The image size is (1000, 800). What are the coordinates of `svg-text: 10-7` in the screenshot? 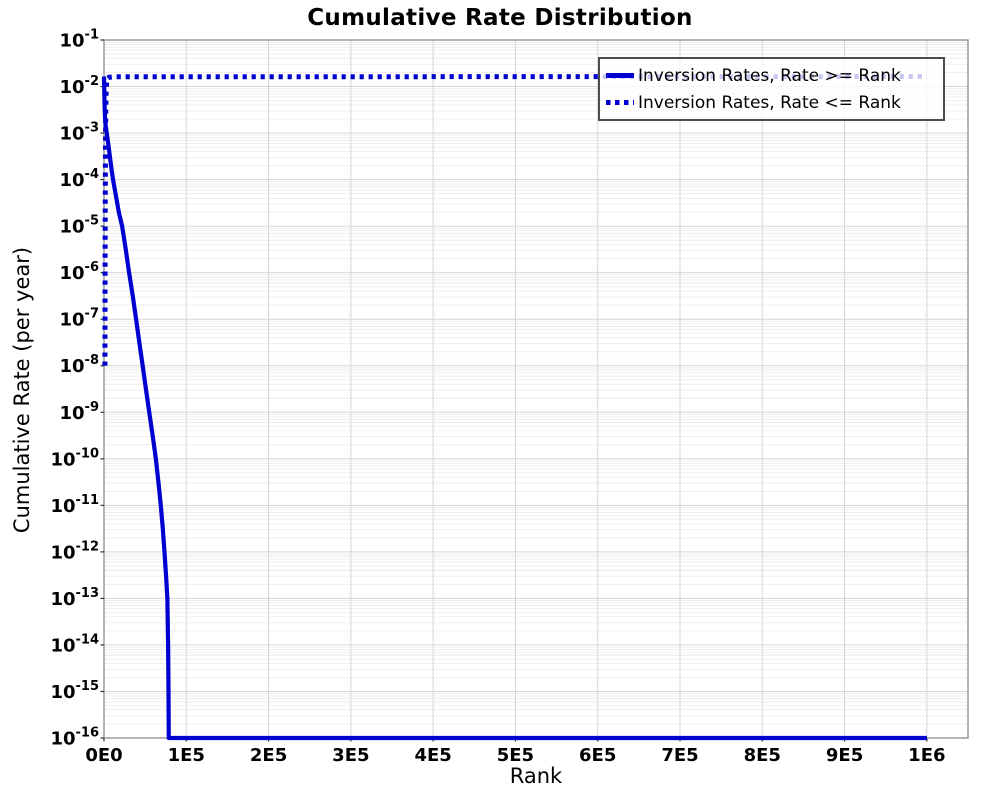 It's located at (79, 319).